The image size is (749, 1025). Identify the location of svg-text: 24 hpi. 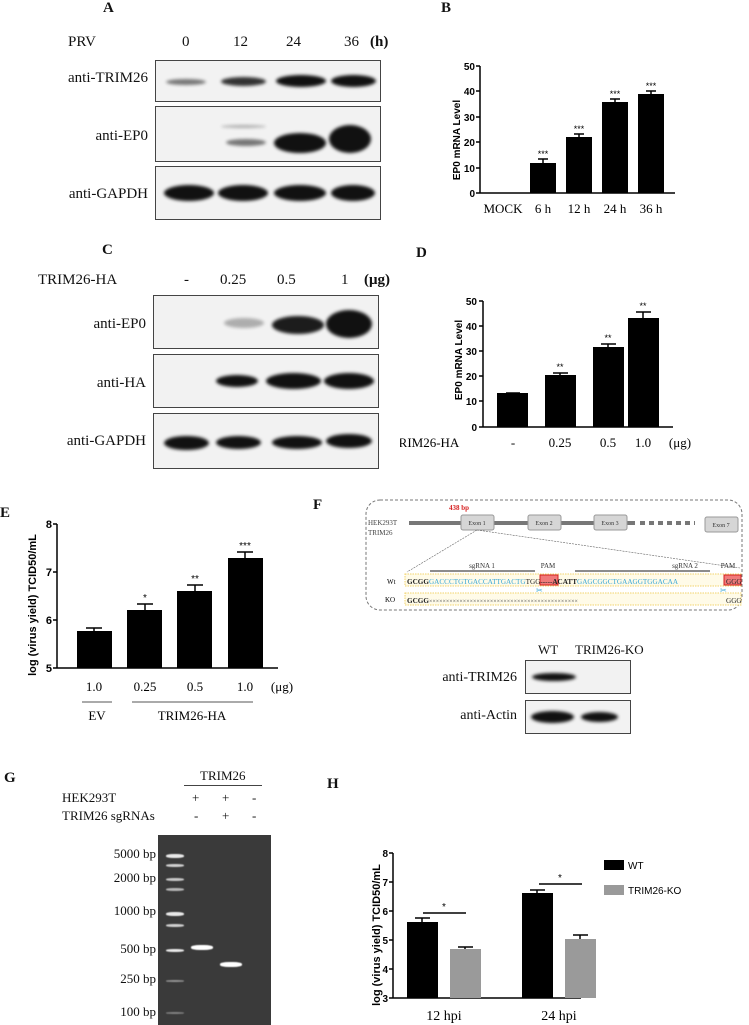
(559, 1016).